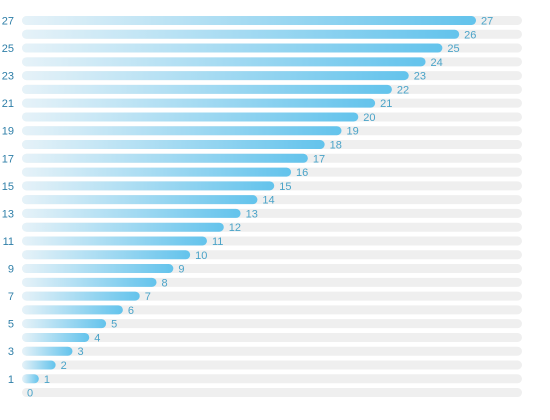 The image size is (550, 420). What do you see at coordinates (11, 297) in the screenshot?
I see `y-tick-label: 7` at bounding box center [11, 297].